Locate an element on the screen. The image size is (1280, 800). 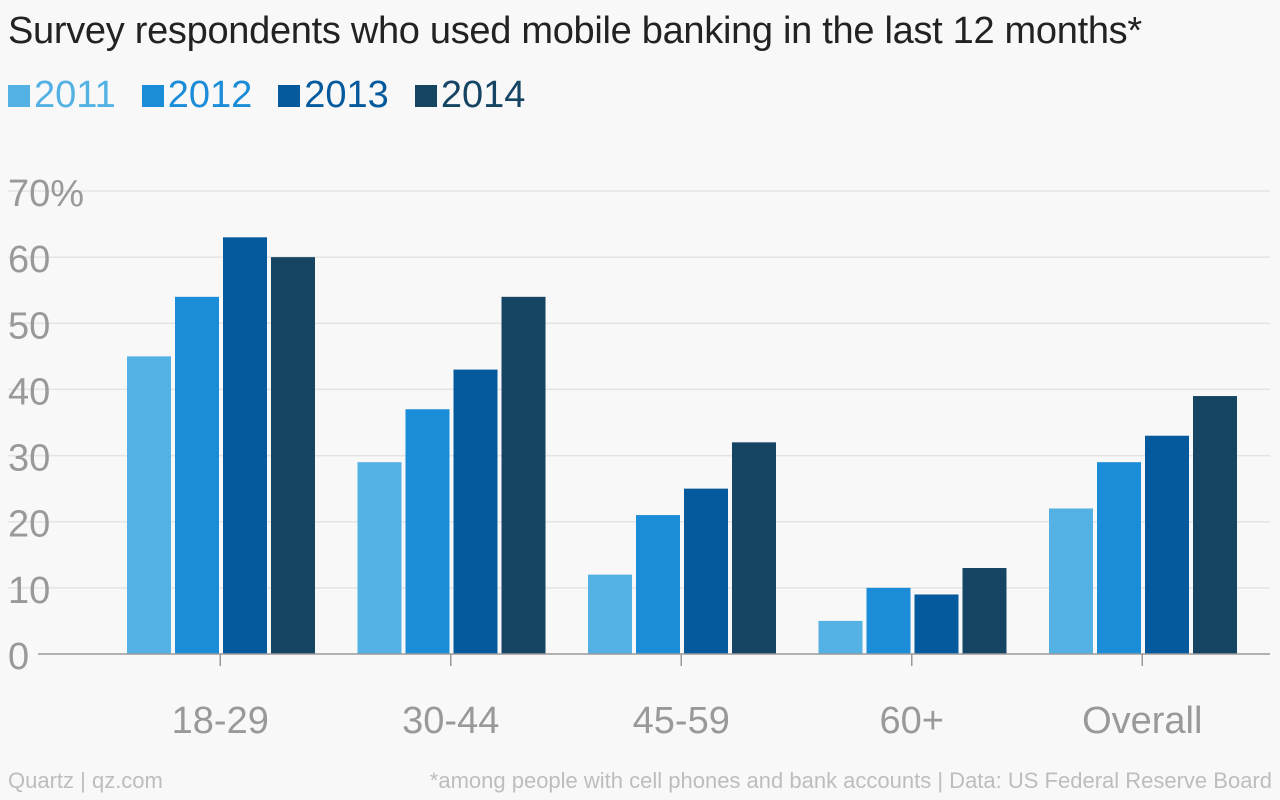
legend-item-2012: 2012 is located at coordinates (197, 95).